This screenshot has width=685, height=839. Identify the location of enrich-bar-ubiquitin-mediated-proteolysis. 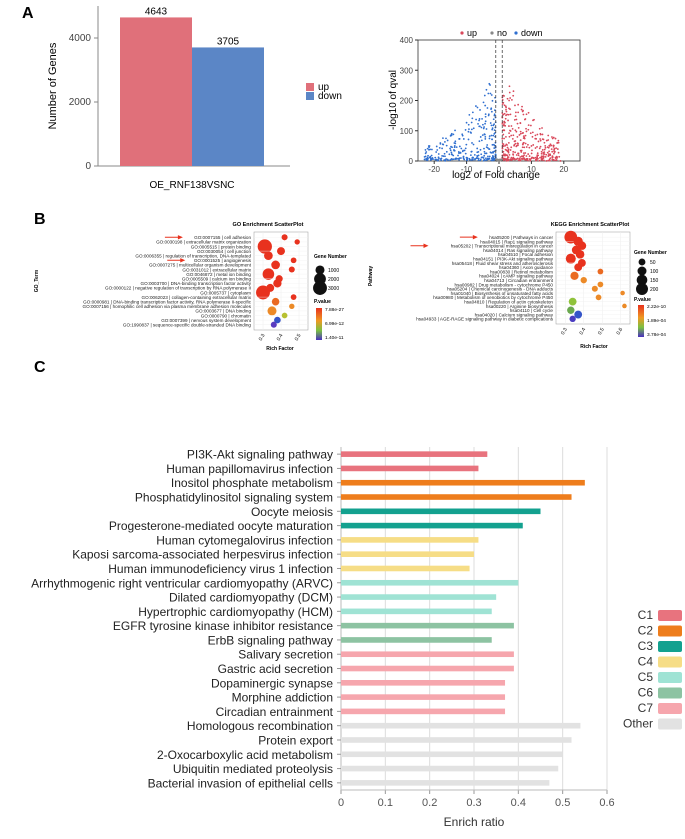
(450, 768).